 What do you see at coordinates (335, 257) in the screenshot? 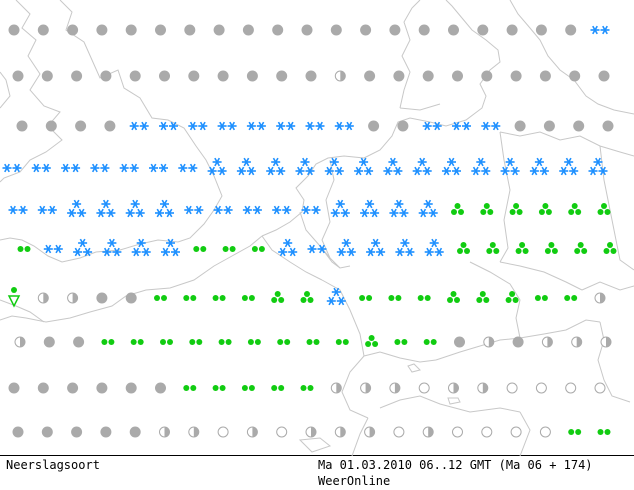
I see `border-lu` at bounding box center [335, 257].